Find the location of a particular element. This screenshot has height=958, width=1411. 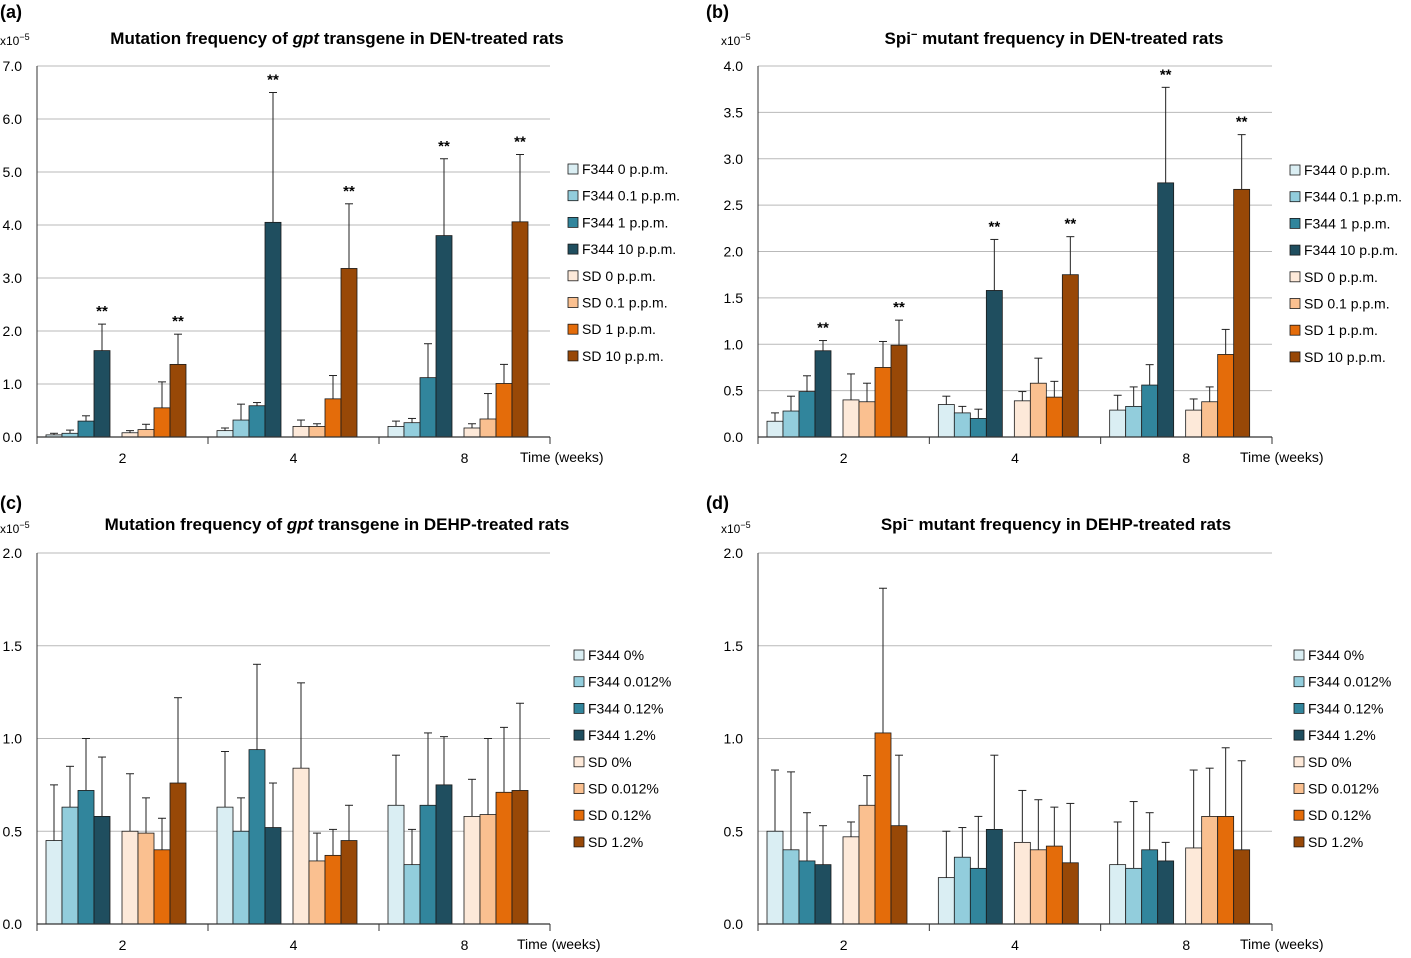

legend-label: F344 1.2% is located at coordinates (1342, 735).